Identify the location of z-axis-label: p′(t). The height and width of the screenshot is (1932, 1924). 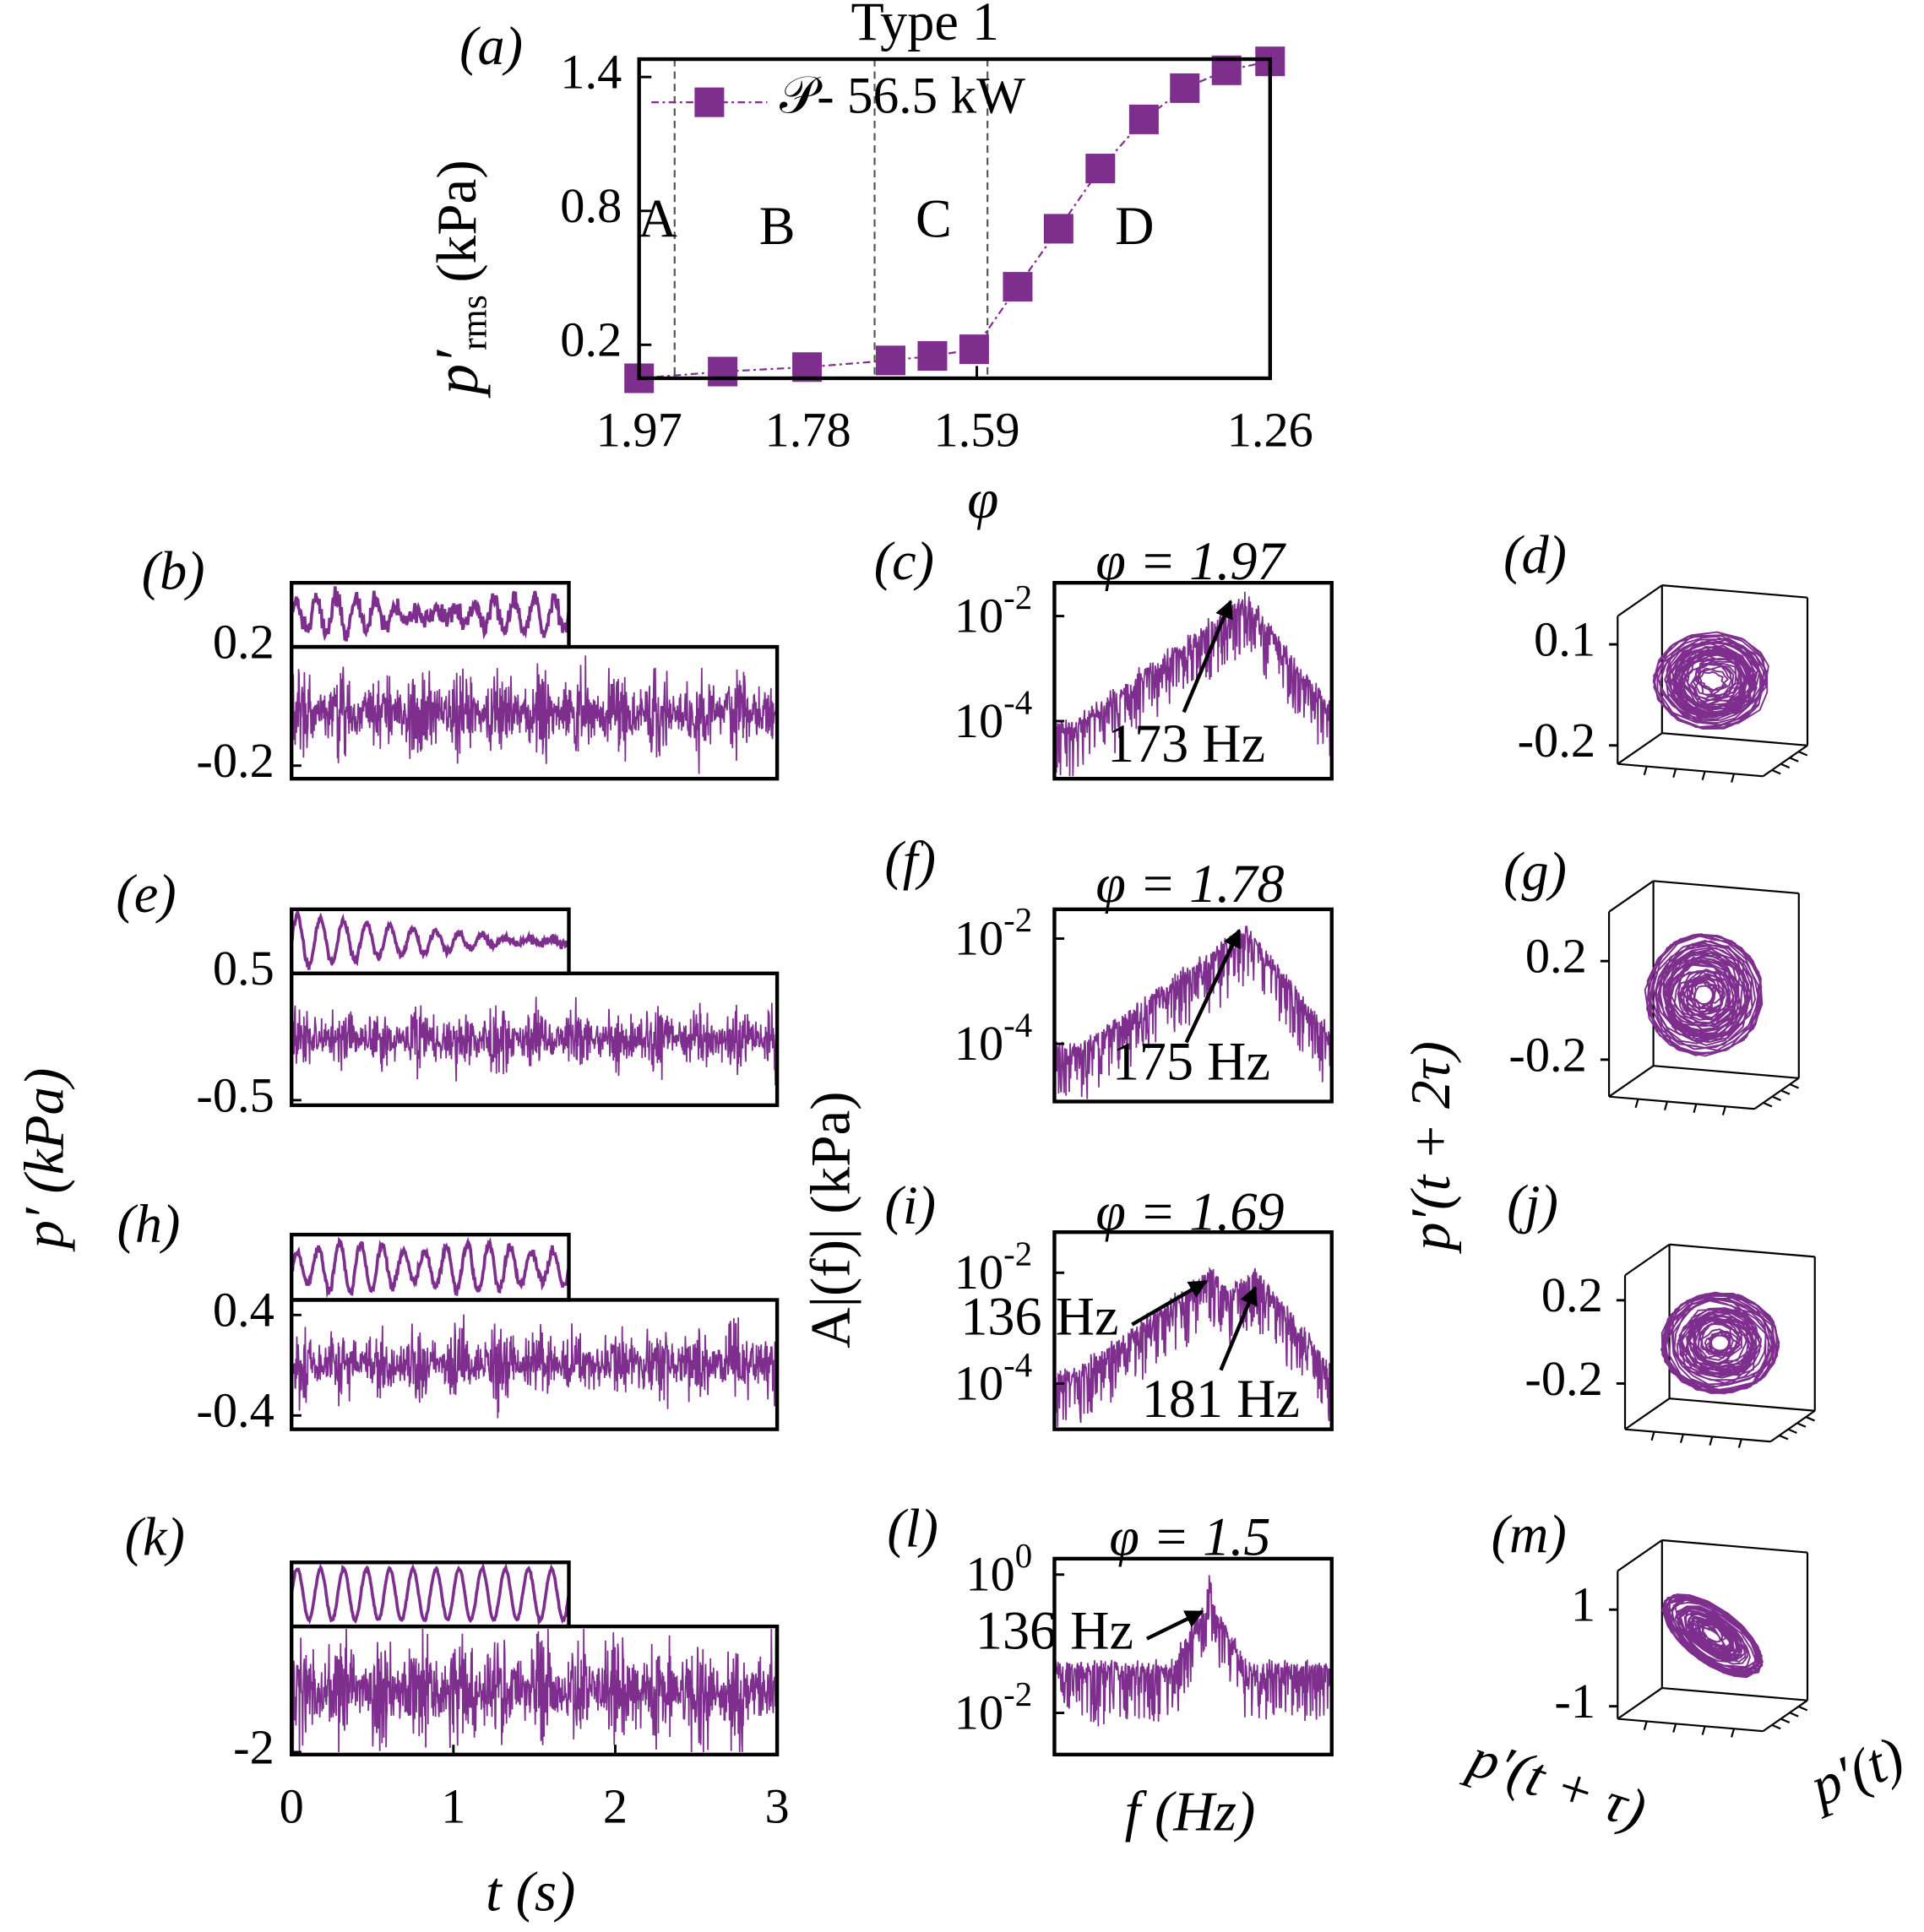
(1855, 1772).